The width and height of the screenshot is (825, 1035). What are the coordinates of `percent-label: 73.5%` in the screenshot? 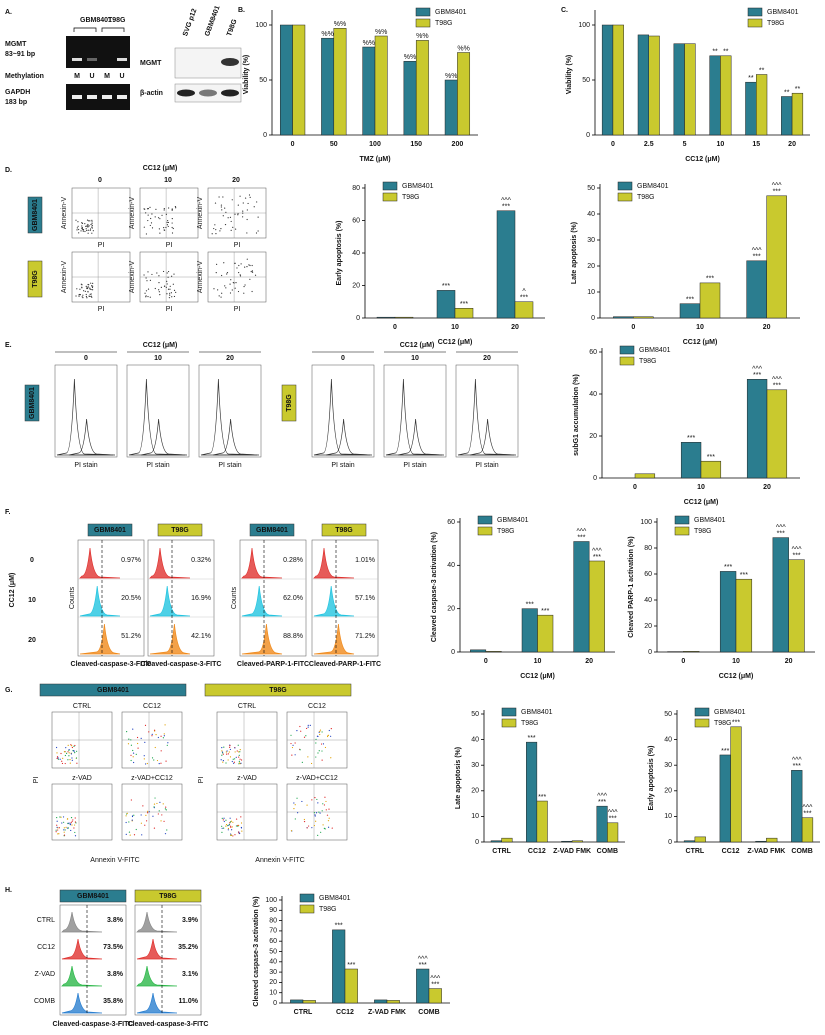 It's located at (113, 947).